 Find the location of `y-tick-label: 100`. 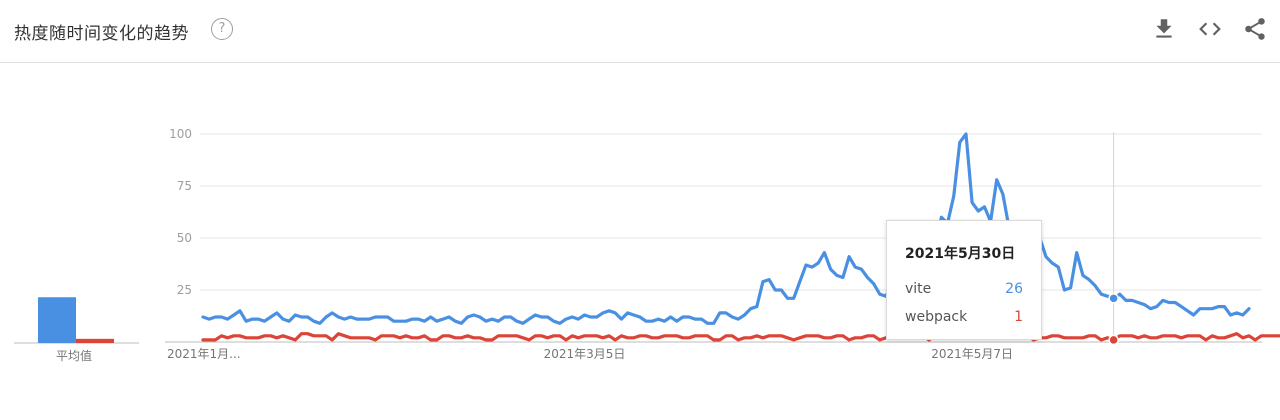

y-tick-label: 100 is located at coordinates (180, 134).